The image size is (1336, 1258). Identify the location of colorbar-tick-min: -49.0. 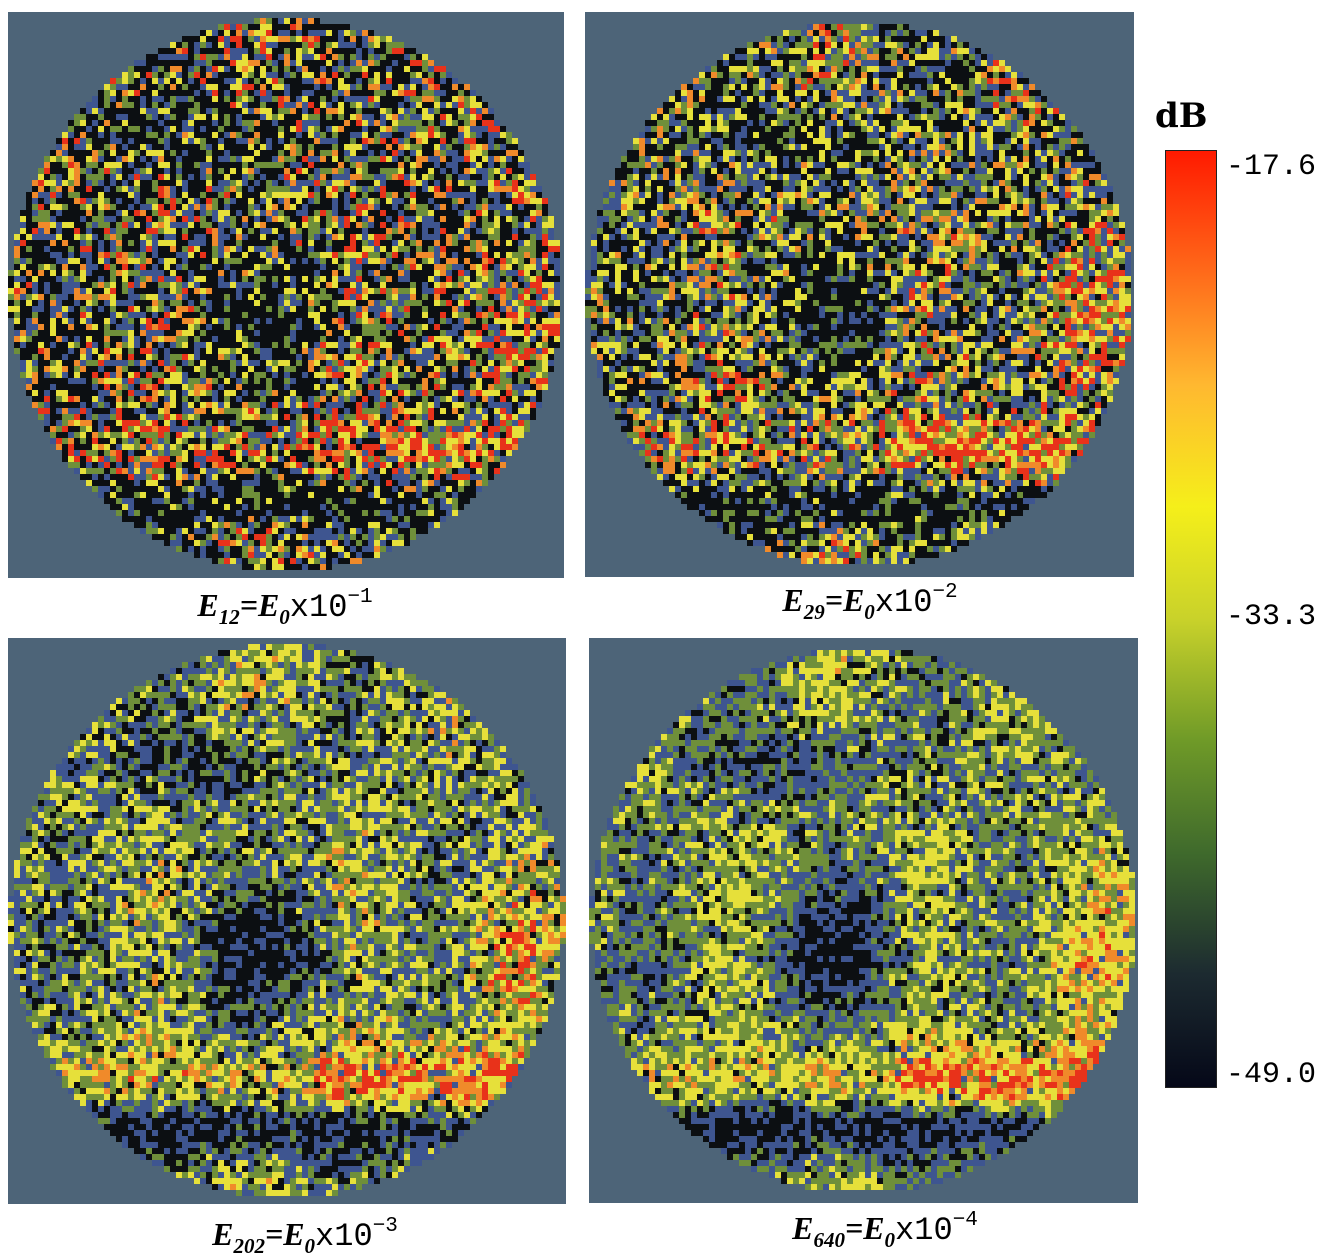
(1271, 1075).